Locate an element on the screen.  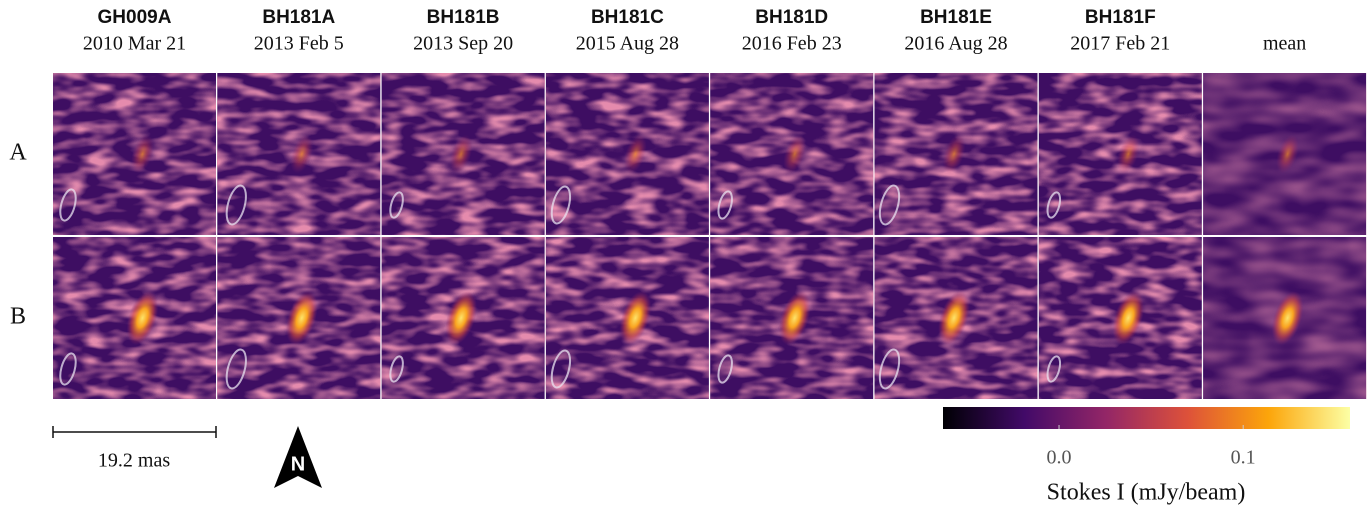
column-name: BH181B is located at coordinates (463, 17).